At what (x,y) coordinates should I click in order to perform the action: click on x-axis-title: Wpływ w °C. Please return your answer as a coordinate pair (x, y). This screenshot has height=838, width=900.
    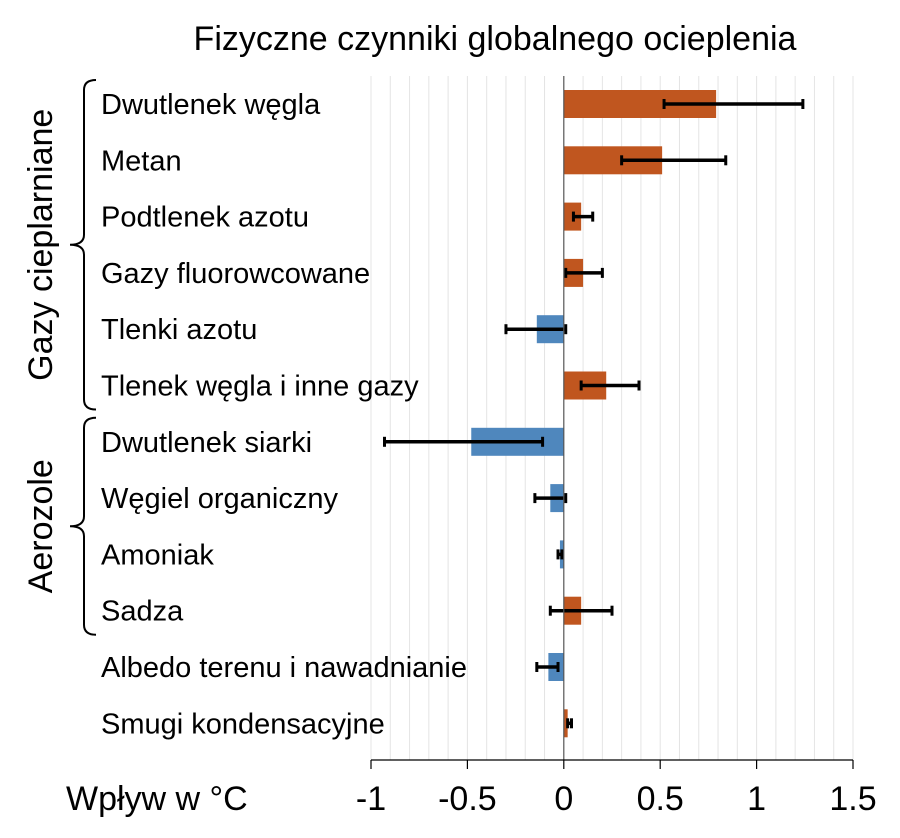
    Looking at the image, I should click on (157, 799).